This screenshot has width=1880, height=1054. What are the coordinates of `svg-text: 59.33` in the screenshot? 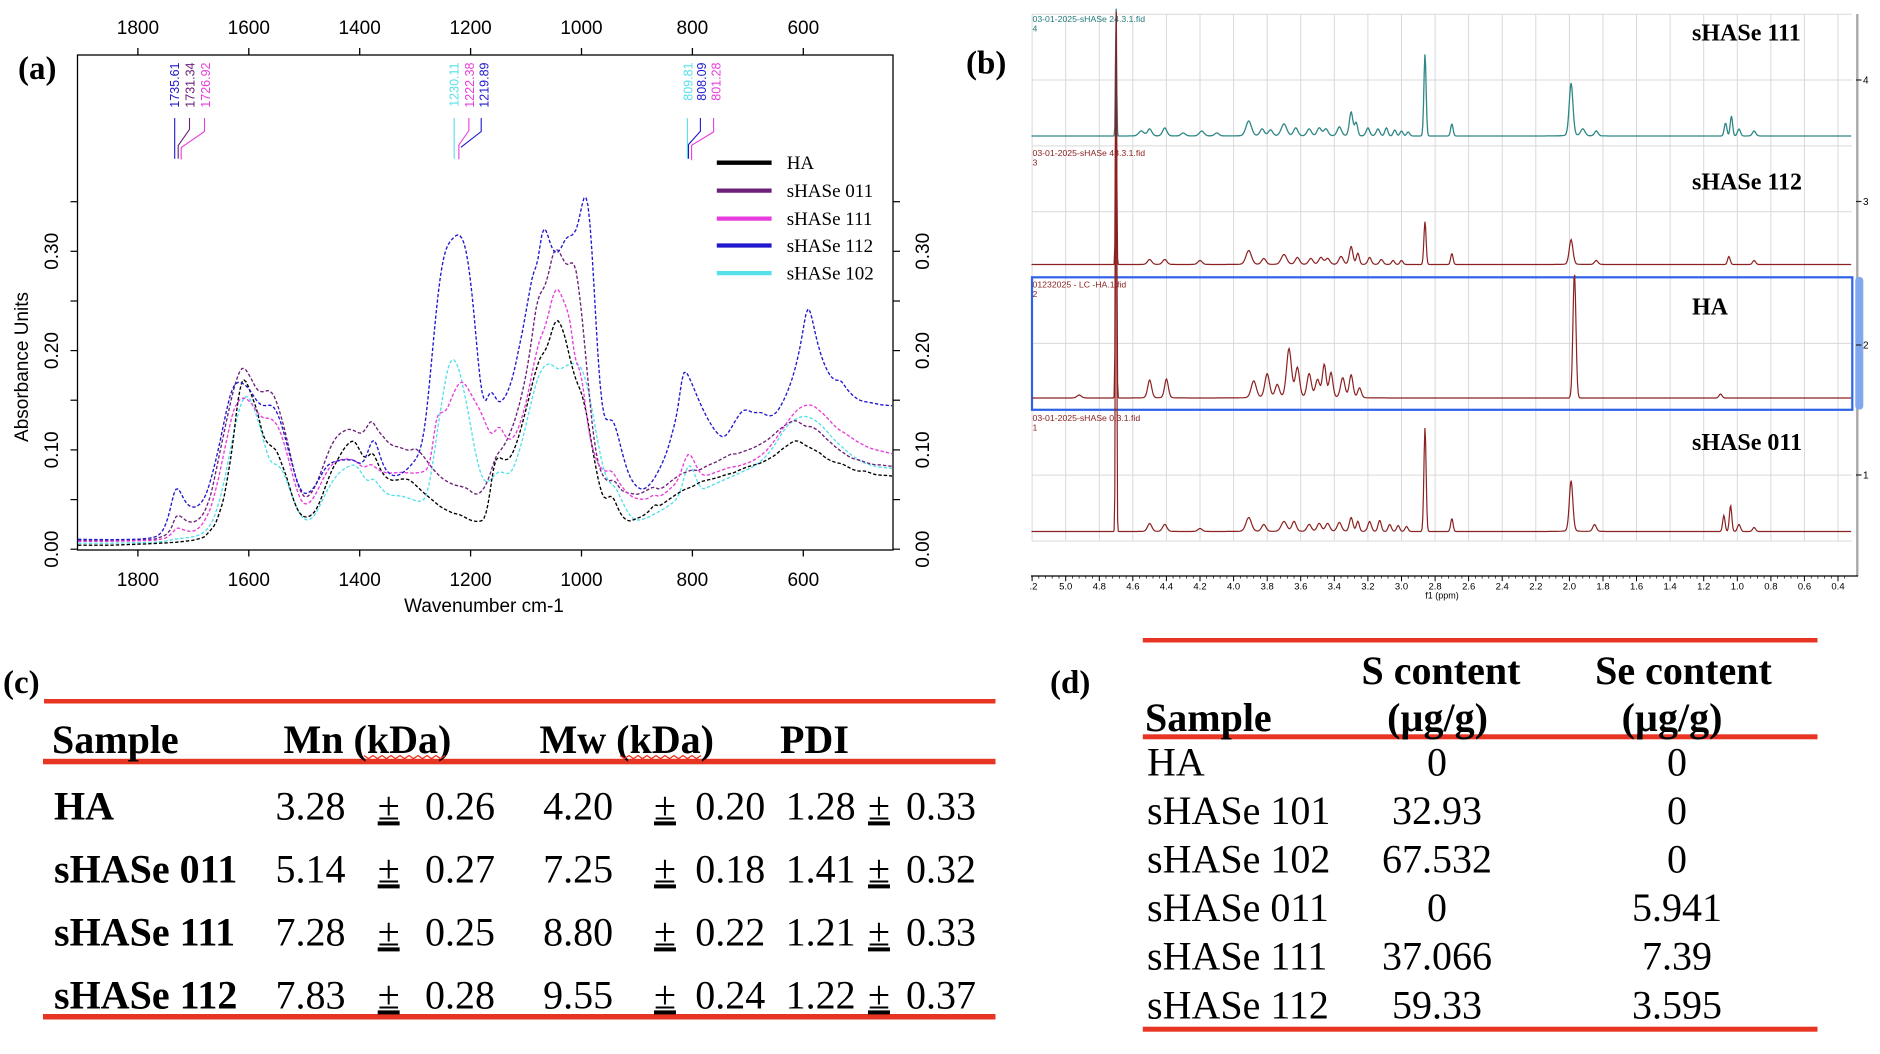 It's located at (1437, 1004).